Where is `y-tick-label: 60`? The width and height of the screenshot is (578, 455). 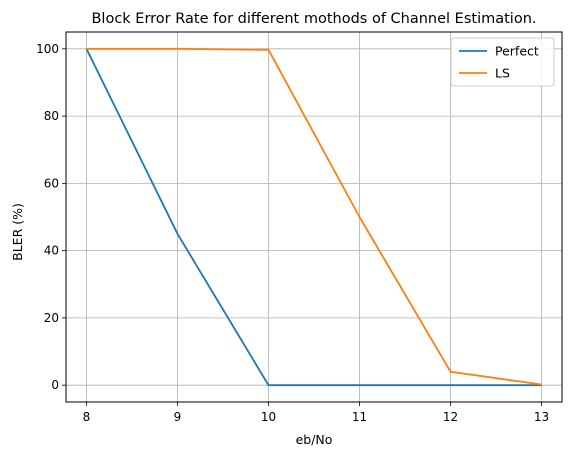 y-tick-label: 60 is located at coordinates (51, 183).